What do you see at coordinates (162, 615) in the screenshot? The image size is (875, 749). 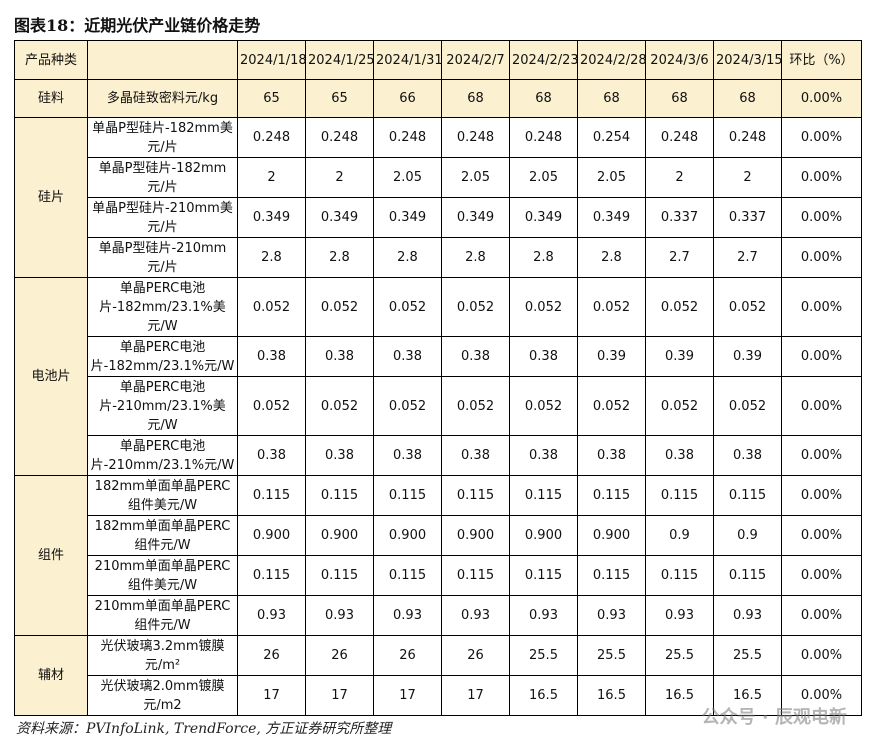 I see `item-cell: 210mm单面单晶PERC组件元/W` at bounding box center [162, 615].